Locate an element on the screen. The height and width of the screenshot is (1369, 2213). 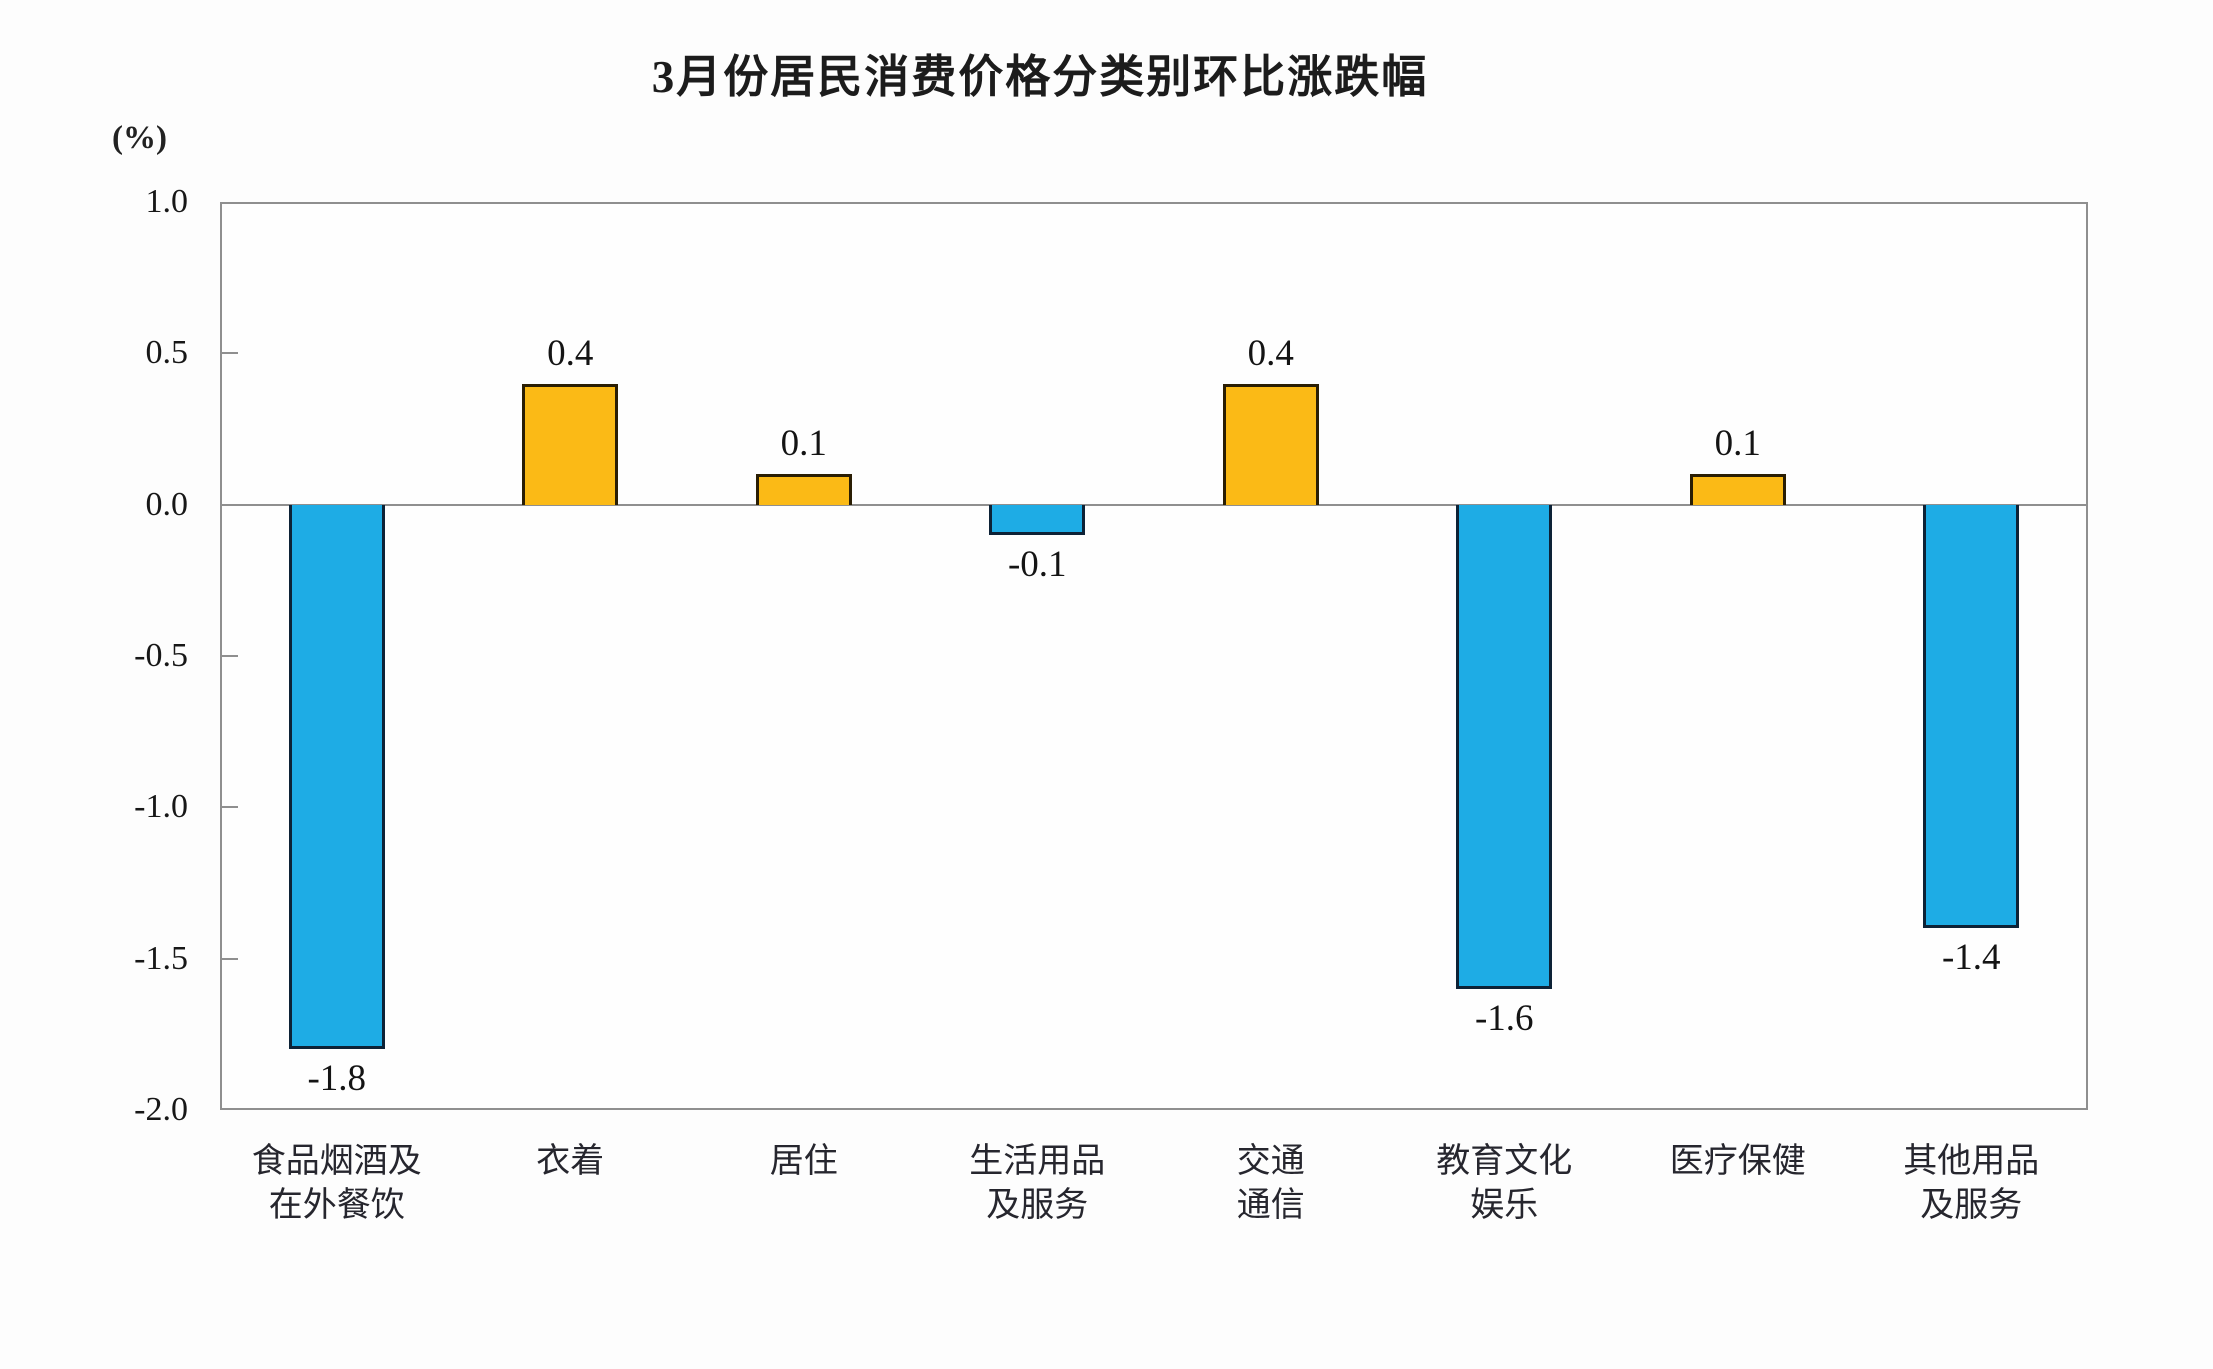
category-label: 医疗保健 is located at coordinates (1737, 1161).